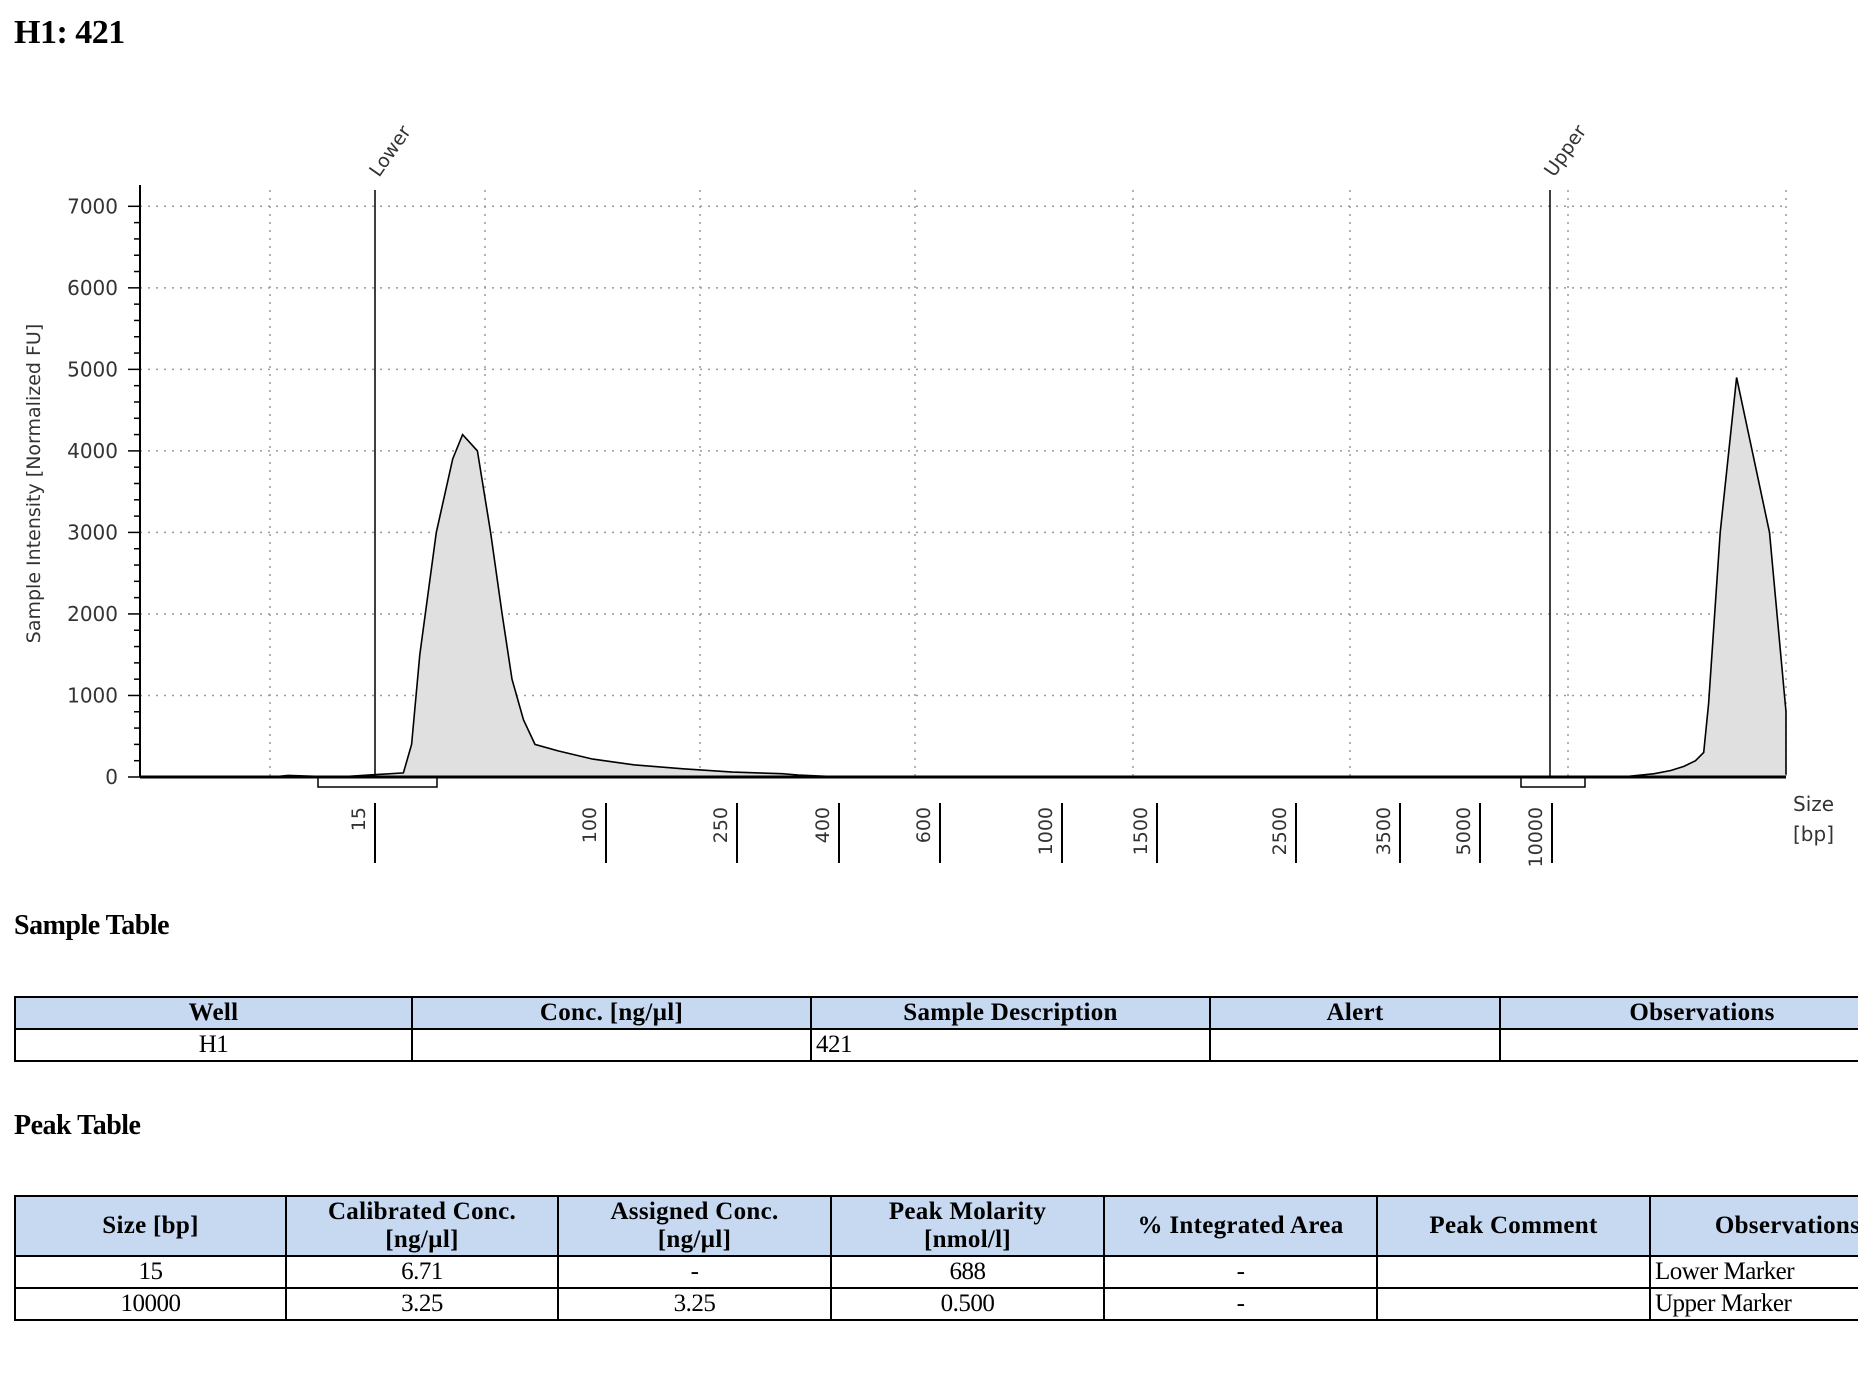 The width and height of the screenshot is (1858, 1378). Describe the element at coordinates (1464, 831) in the screenshot. I see `x-tick-label: 5000` at that location.